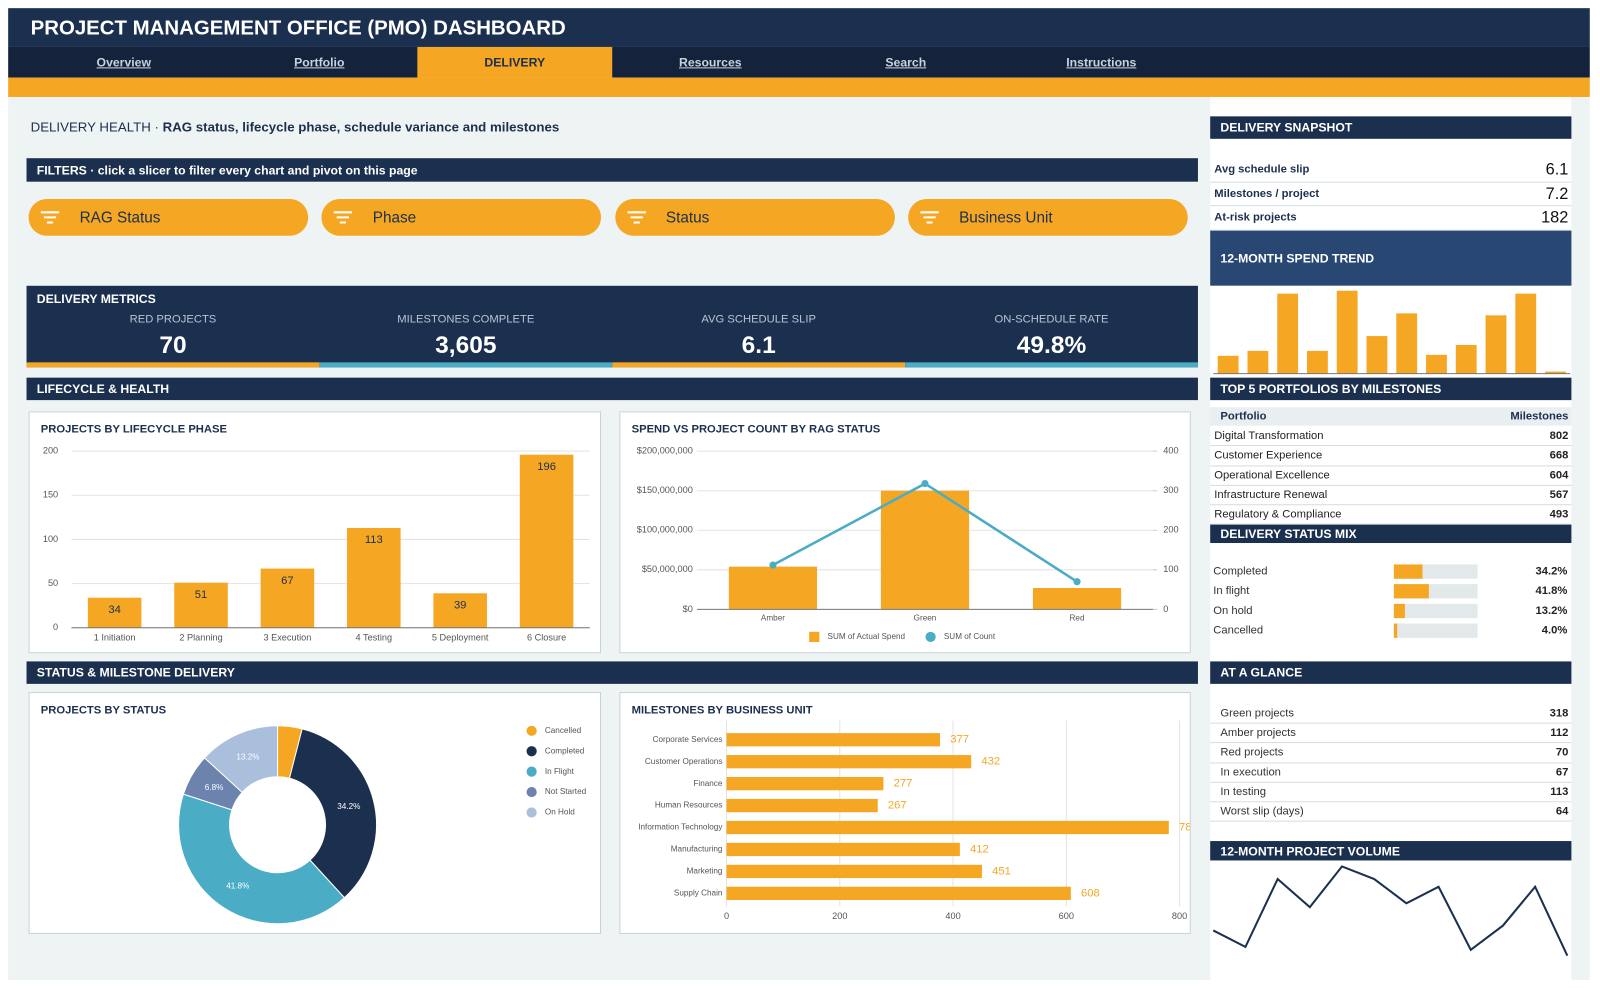  What do you see at coordinates (1170, 490) in the screenshot?
I see `y2-tick-label: 300` at bounding box center [1170, 490].